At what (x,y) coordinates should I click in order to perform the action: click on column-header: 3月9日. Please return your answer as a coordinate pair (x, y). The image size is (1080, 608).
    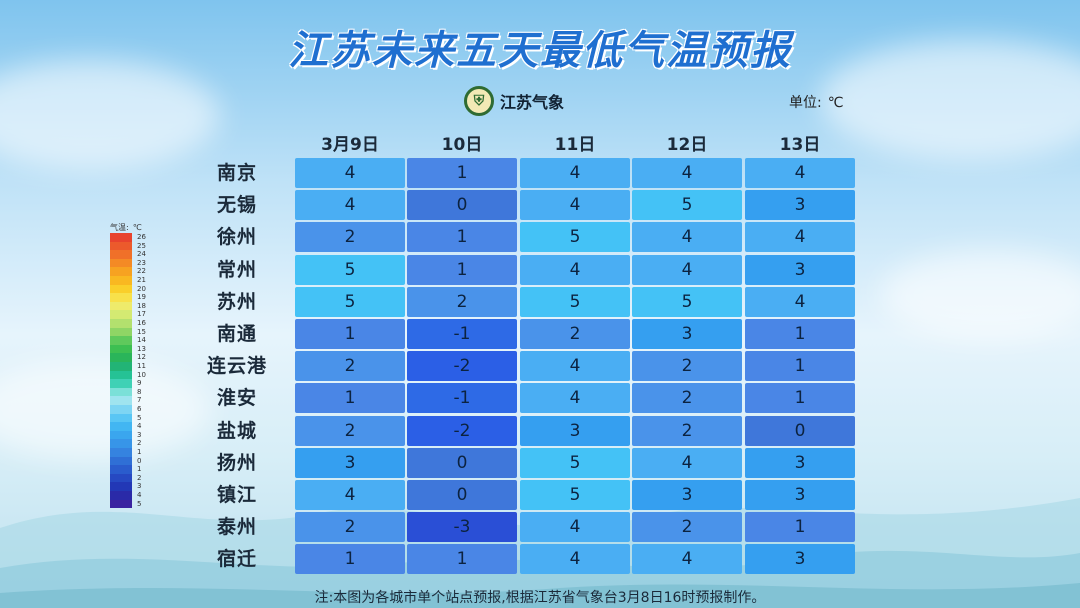
    Looking at the image, I should click on (350, 145).